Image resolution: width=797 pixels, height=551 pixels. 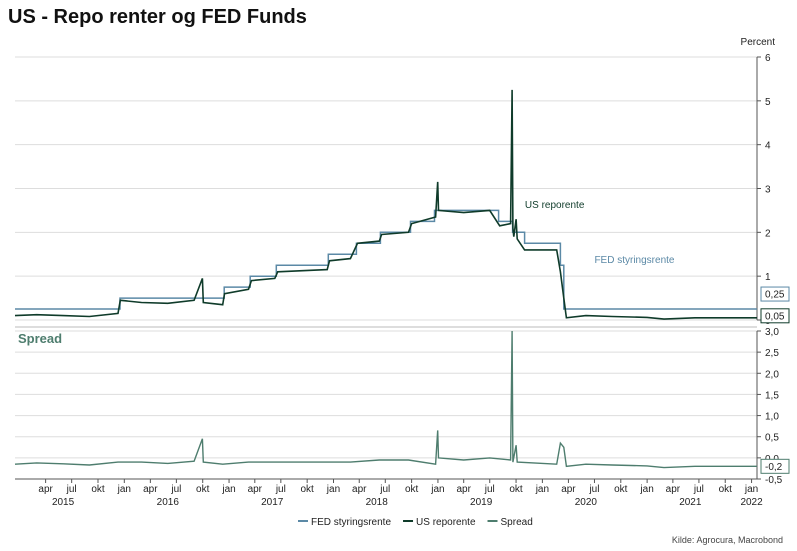 I want to click on upper-ytick-label: 4, so click(x=768, y=146).